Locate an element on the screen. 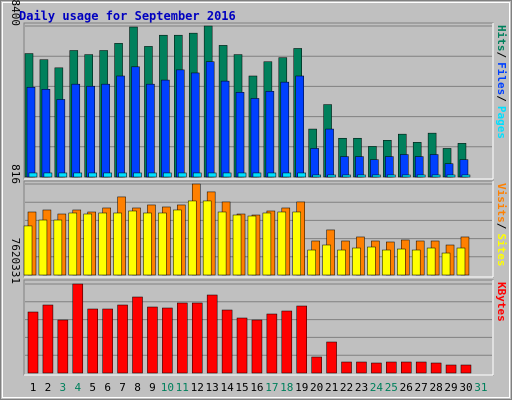  x-tick-label: 30 is located at coordinates (465, 387).